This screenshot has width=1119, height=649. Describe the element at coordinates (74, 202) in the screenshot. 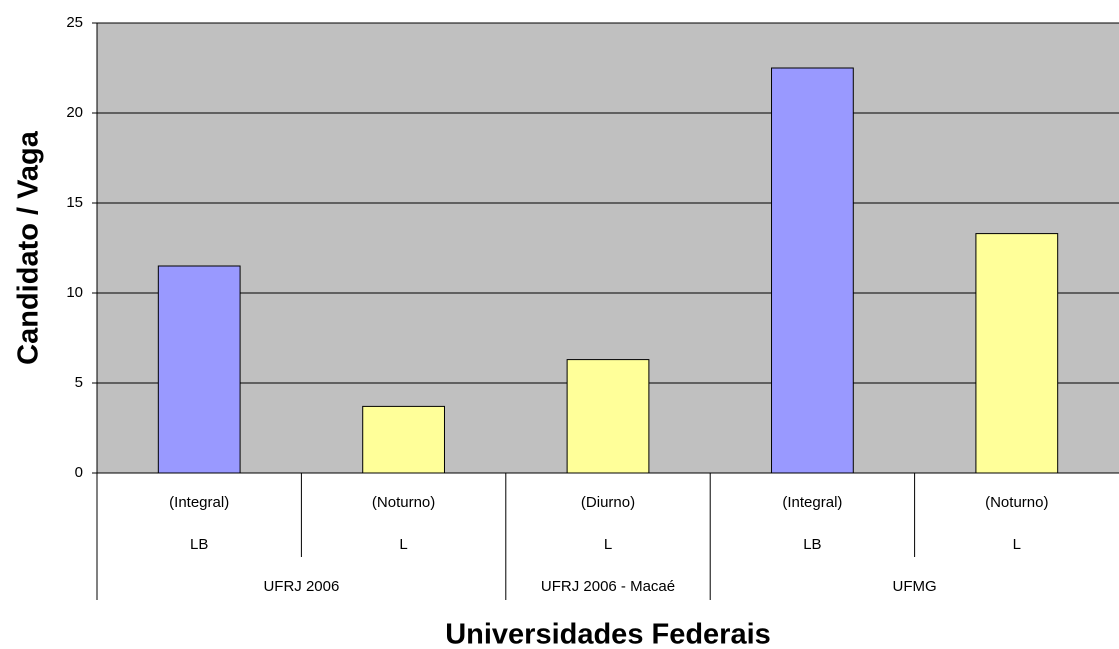

I see `y-tick-label: 15` at that location.